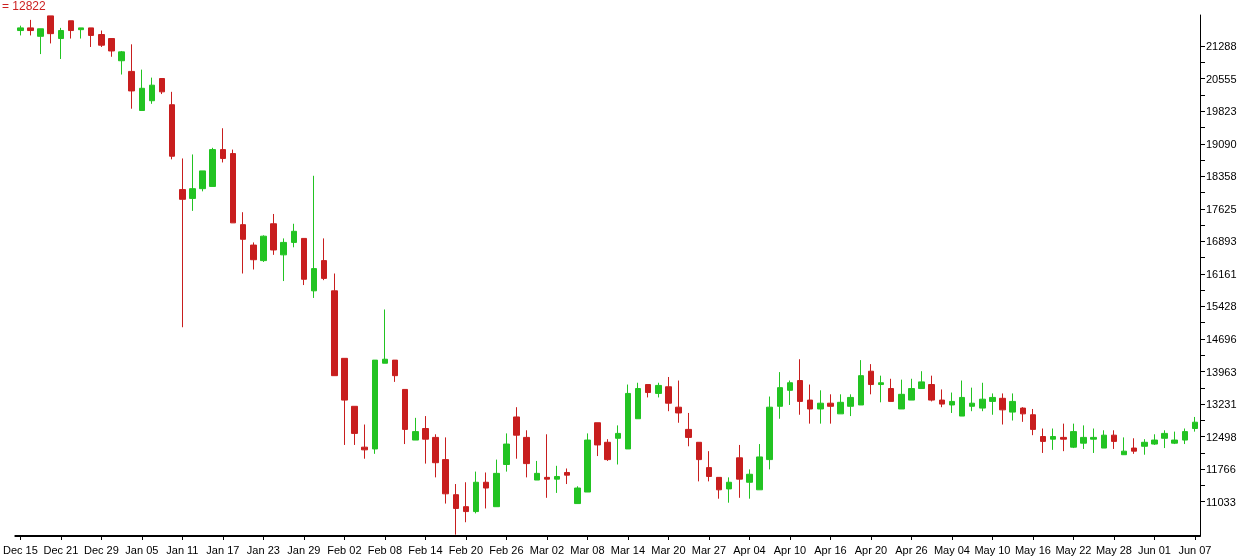  I want to click on x-tick-label: Jan 23, so click(263, 549).